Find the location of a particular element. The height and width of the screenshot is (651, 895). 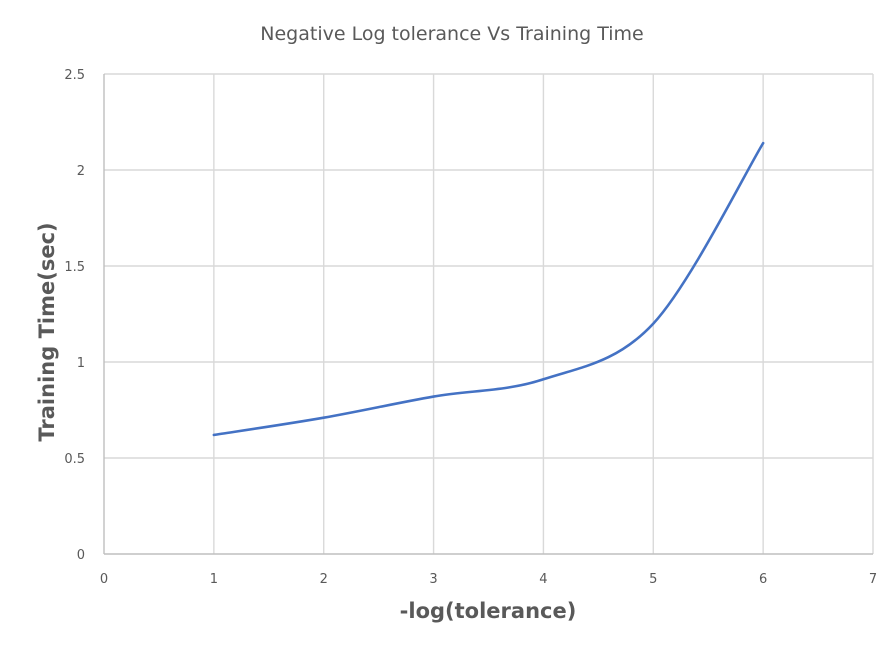

x-tick-label: 5 is located at coordinates (653, 579).